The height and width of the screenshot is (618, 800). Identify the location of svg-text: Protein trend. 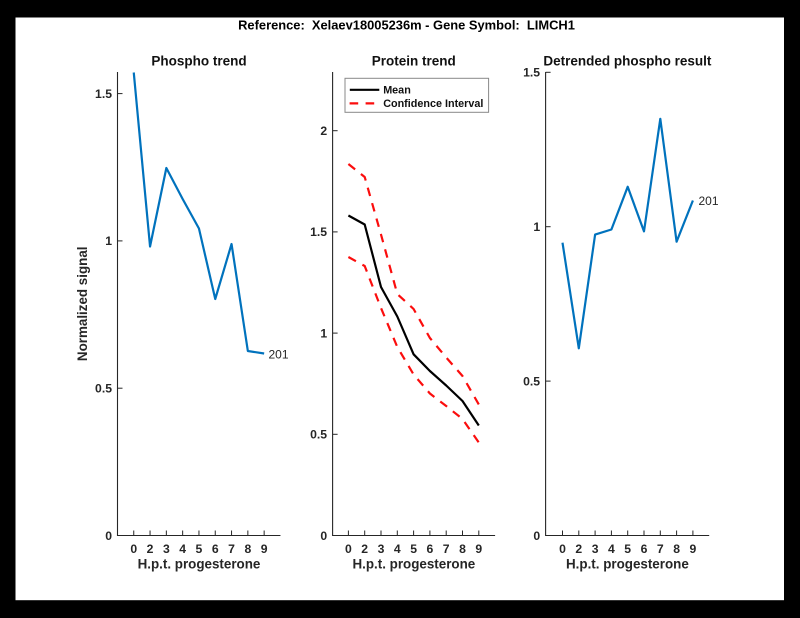
(414, 60).